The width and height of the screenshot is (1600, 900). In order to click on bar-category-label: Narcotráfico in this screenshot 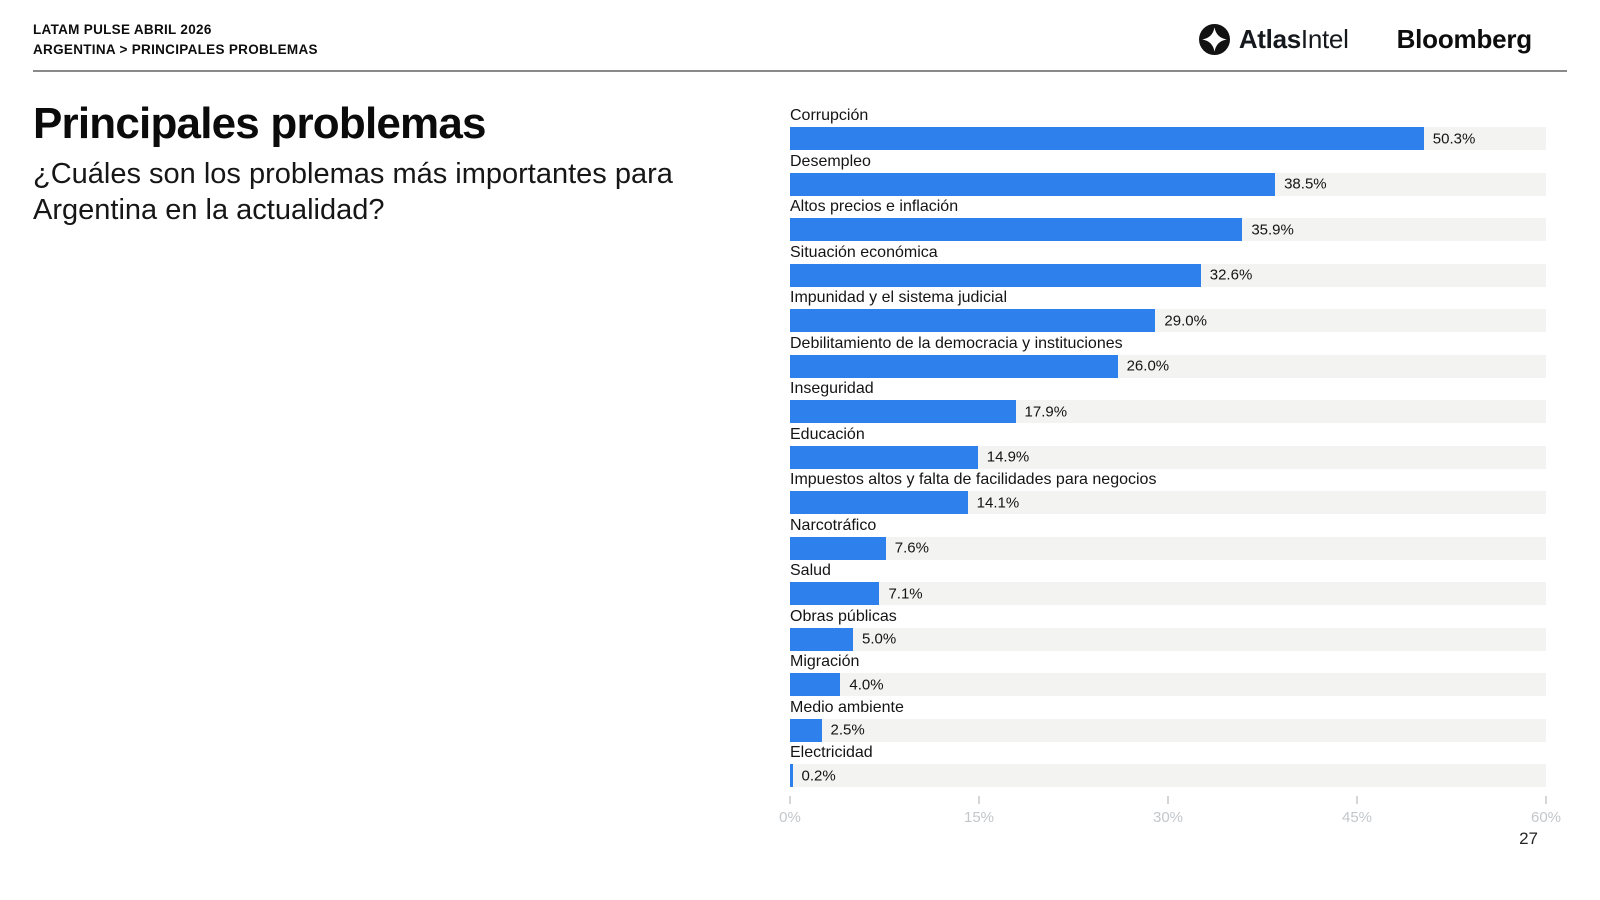, I will do `click(833, 525)`.